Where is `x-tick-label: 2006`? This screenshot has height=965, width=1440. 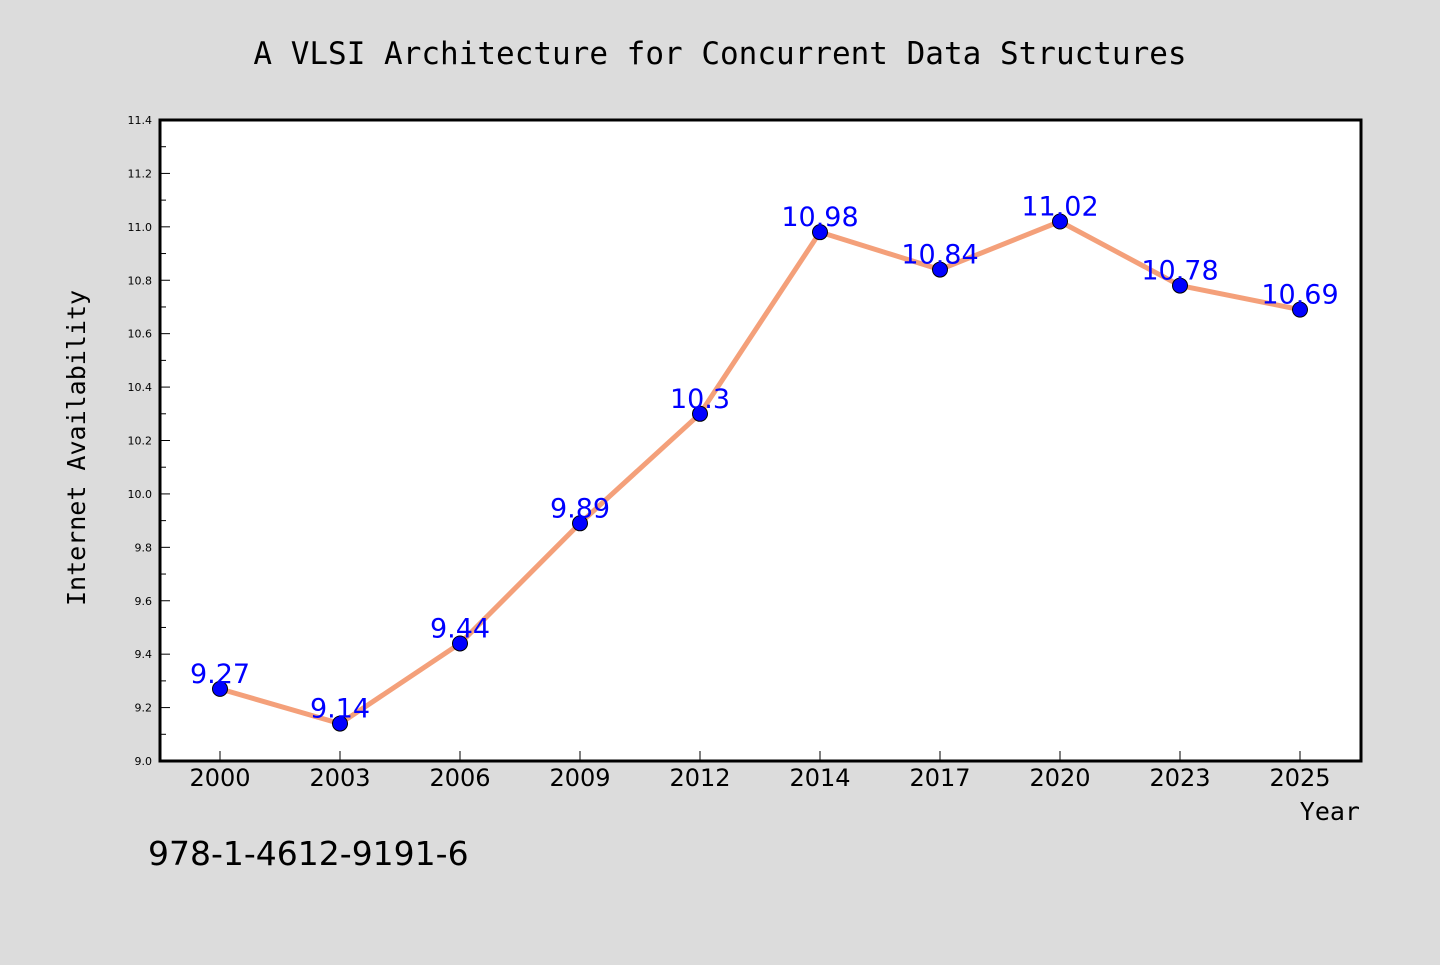
x-tick-label: 2006 is located at coordinates (459, 778).